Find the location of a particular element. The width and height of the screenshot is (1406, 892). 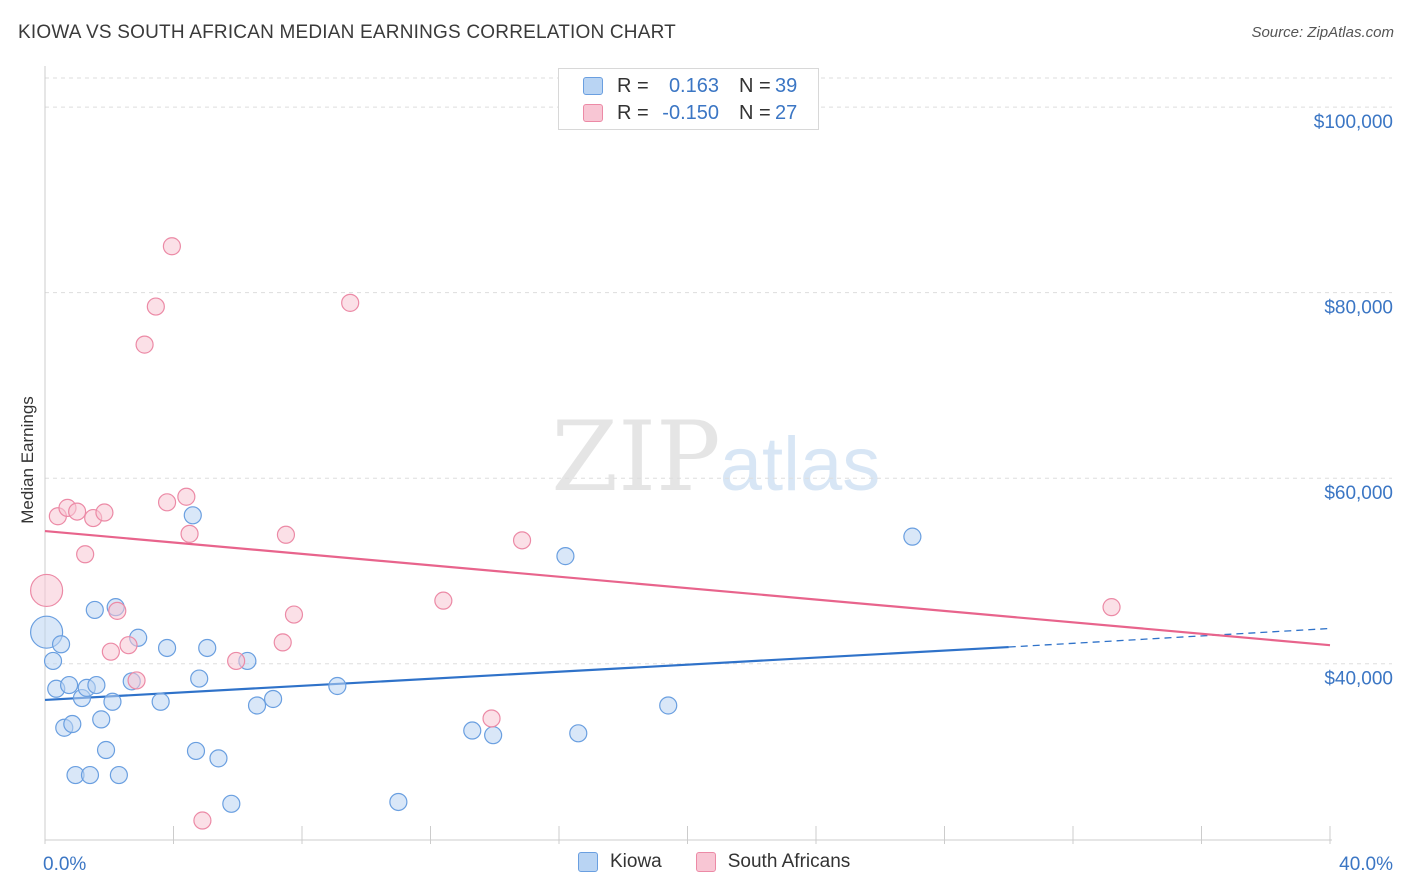

stats-legend: R = 0.163 N = 39 R = -0.150 N = 27 is located at coordinates (688, 99).